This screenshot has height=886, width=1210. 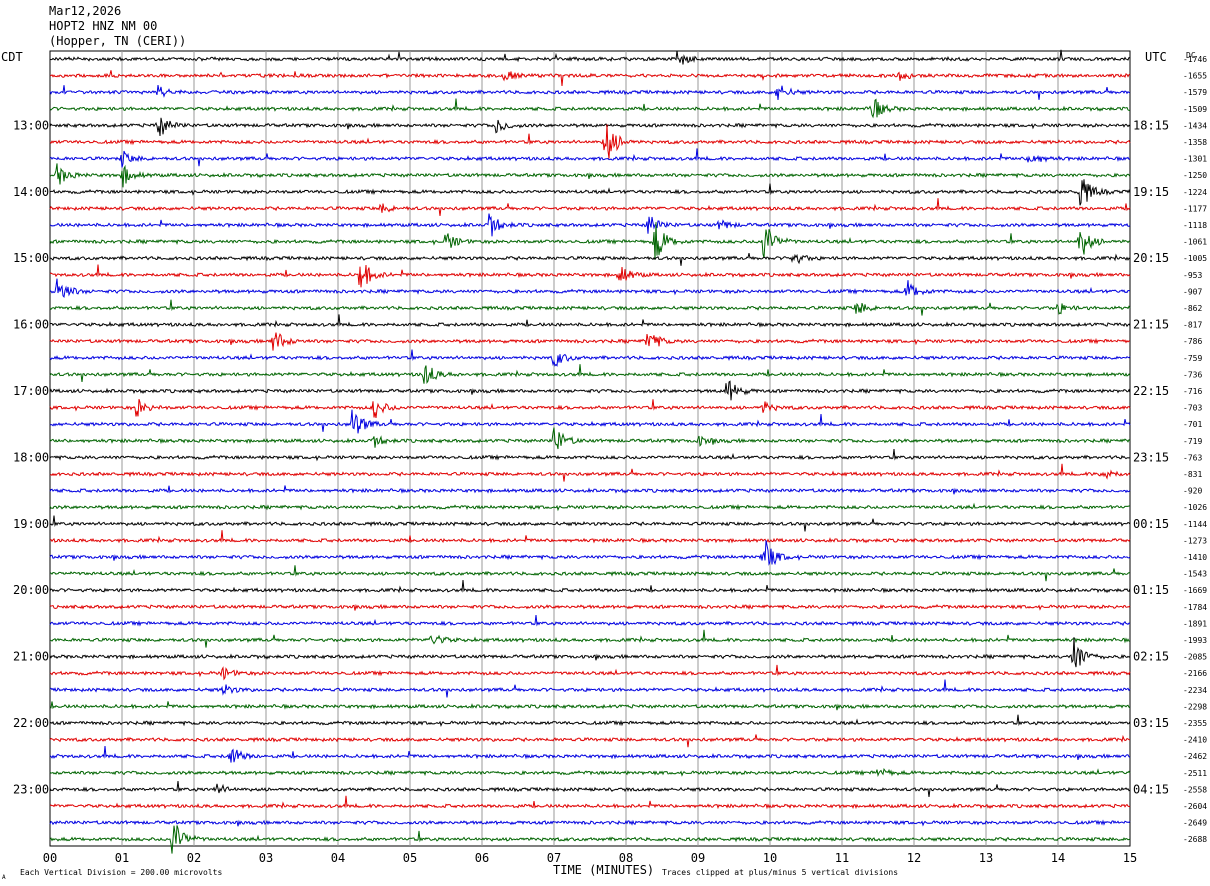 What do you see at coordinates (1151, 524) in the screenshot?
I see `utc-time-label: 00:15` at bounding box center [1151, 524].